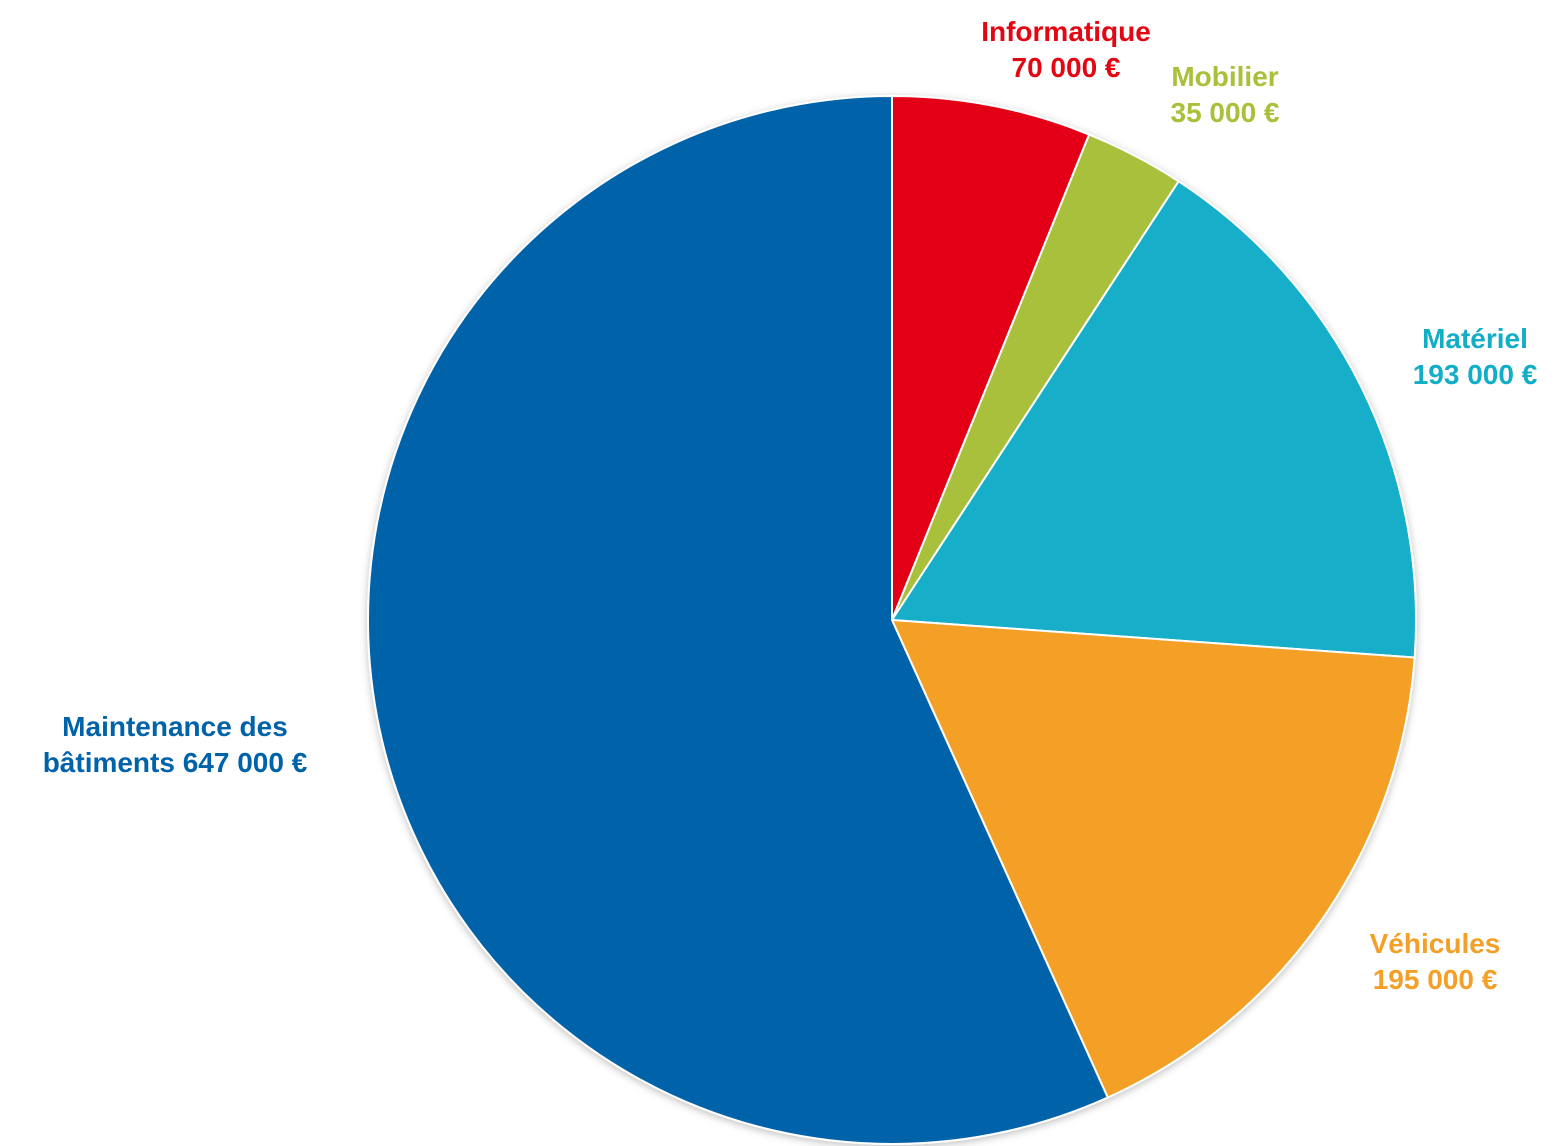 Image resolution: width=1563 pixels, height=1146 pixels. What do you see at coordinates (165, 744) in the screenshot?
I see `category-label: Maintenance des bâtiments` at bounding box center [165, 744].